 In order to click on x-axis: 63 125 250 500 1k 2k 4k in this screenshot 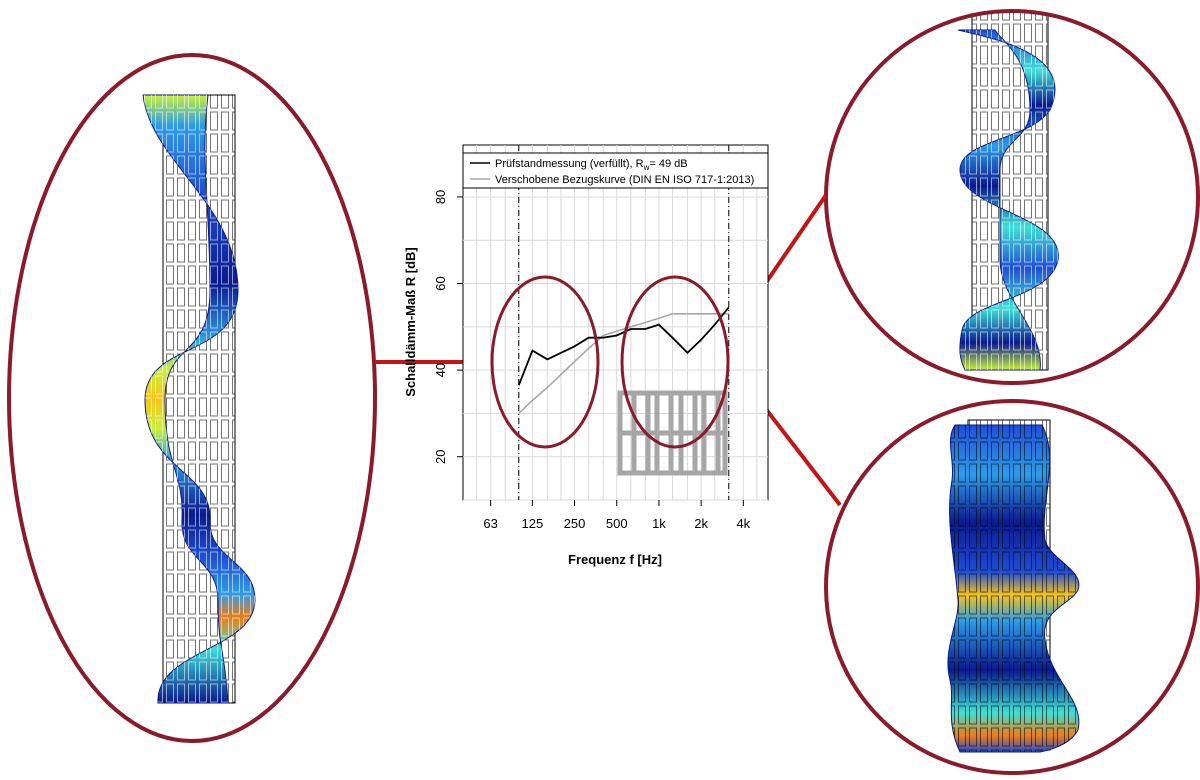, I will do `click(617, 515)`.